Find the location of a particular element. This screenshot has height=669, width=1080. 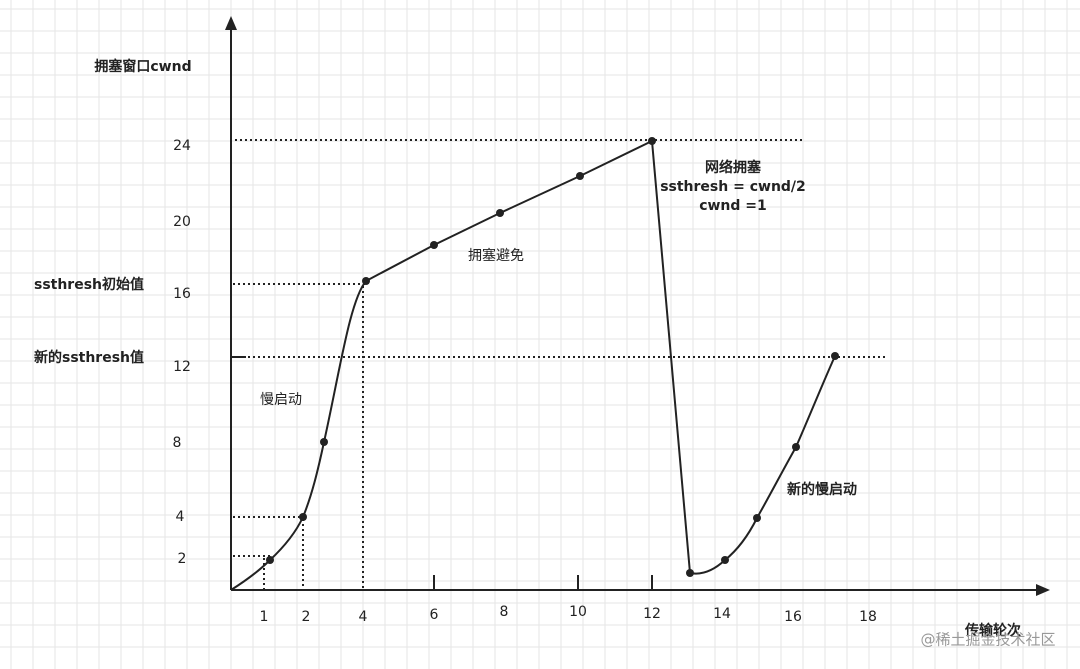

x-tick-label: 18 is located at coordinates (868, 617).